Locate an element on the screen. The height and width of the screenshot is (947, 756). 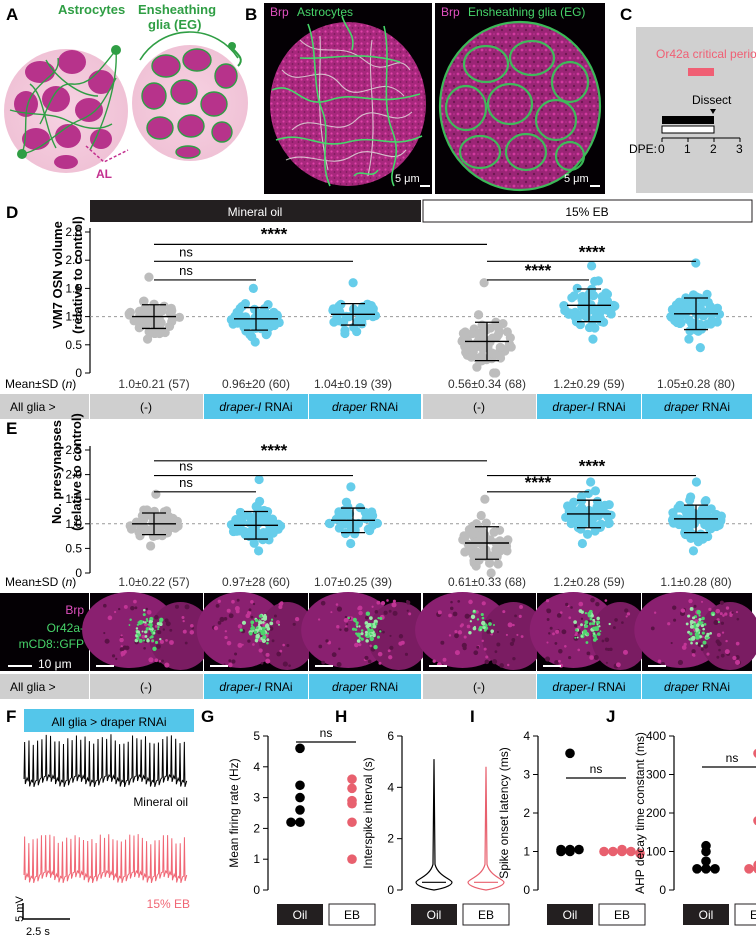
panel-d-genotype-1: draper-I RNAi is located at coordinates (255, 407).